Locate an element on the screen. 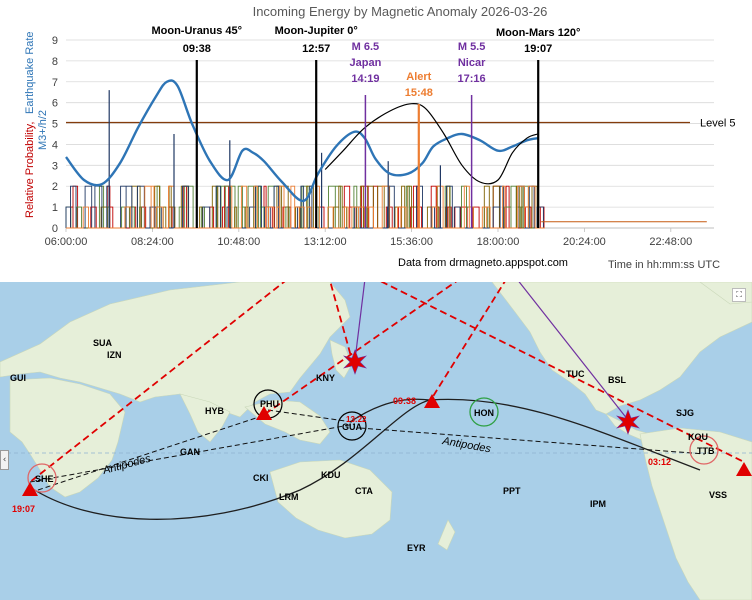 This screenshot has height=600, width=752. quake-japan is located at coordinates (355, 362).